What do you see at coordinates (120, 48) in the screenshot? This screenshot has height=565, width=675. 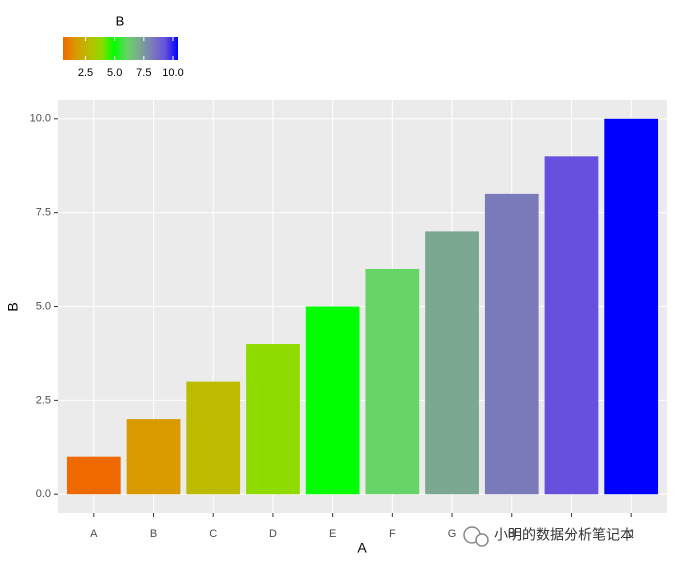 I see `colorbar` at bounding box center [120, 48].